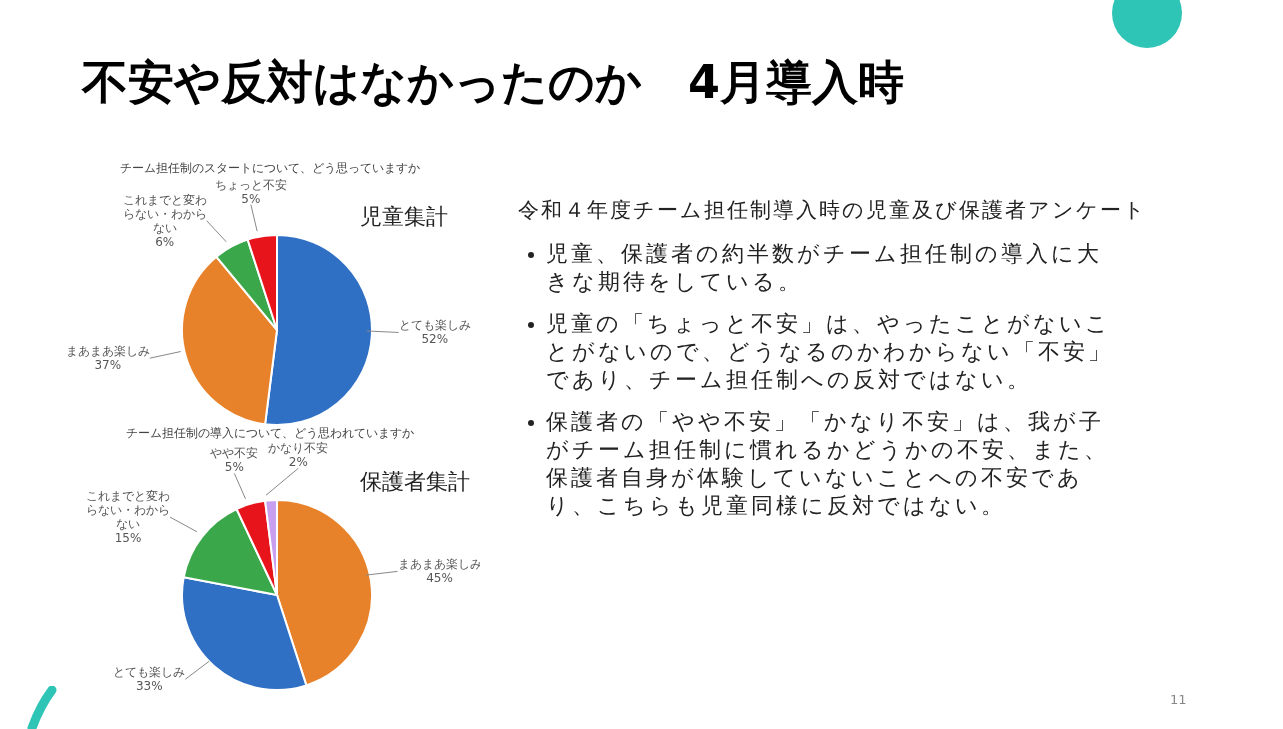 The image size is (1283, 729). What do you see at coordinates (824, 268) in the screenshot?
I see `text: 児童、保護者の約半数がチーム担任制の導入に大きな期待をしている。` at bounding box center [824, 268].